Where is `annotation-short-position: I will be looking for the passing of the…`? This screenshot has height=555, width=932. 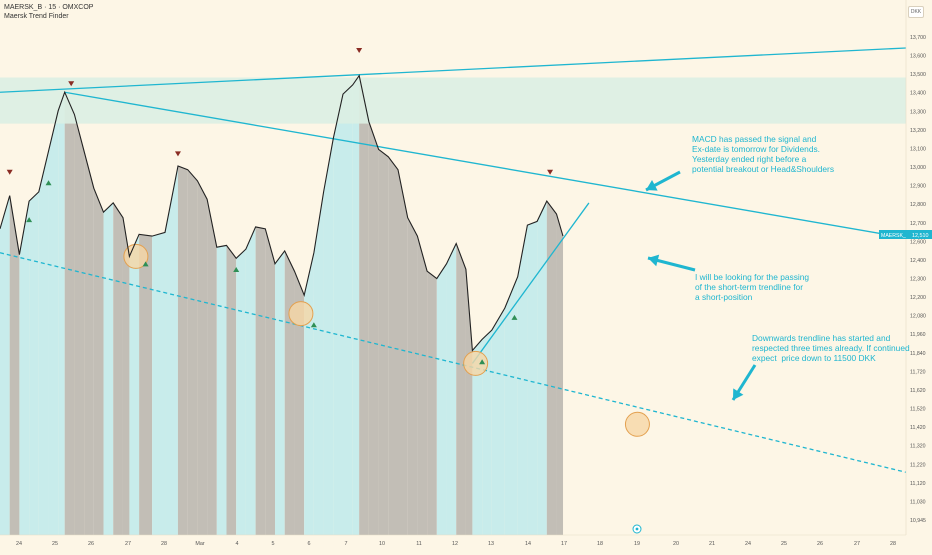
annotation-short-position: I will be looking for the passing of the… is located at coordinates (752, 287).